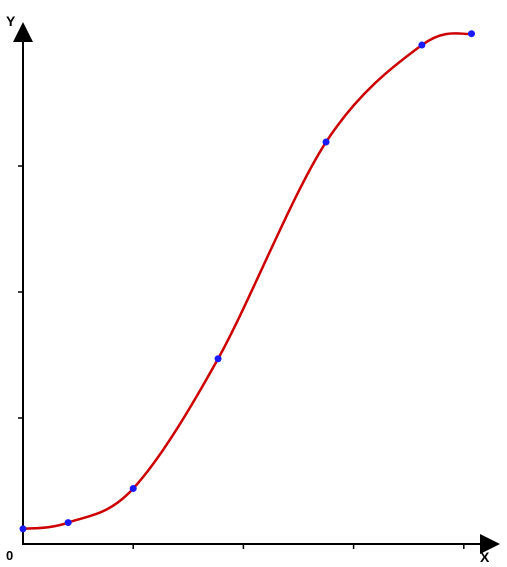 This screenshot has height=567, width=507. What do you see at coordinates (485, 557) in the screenshot?
I see `x-axis-label: X` at bounding box center [485, 557].